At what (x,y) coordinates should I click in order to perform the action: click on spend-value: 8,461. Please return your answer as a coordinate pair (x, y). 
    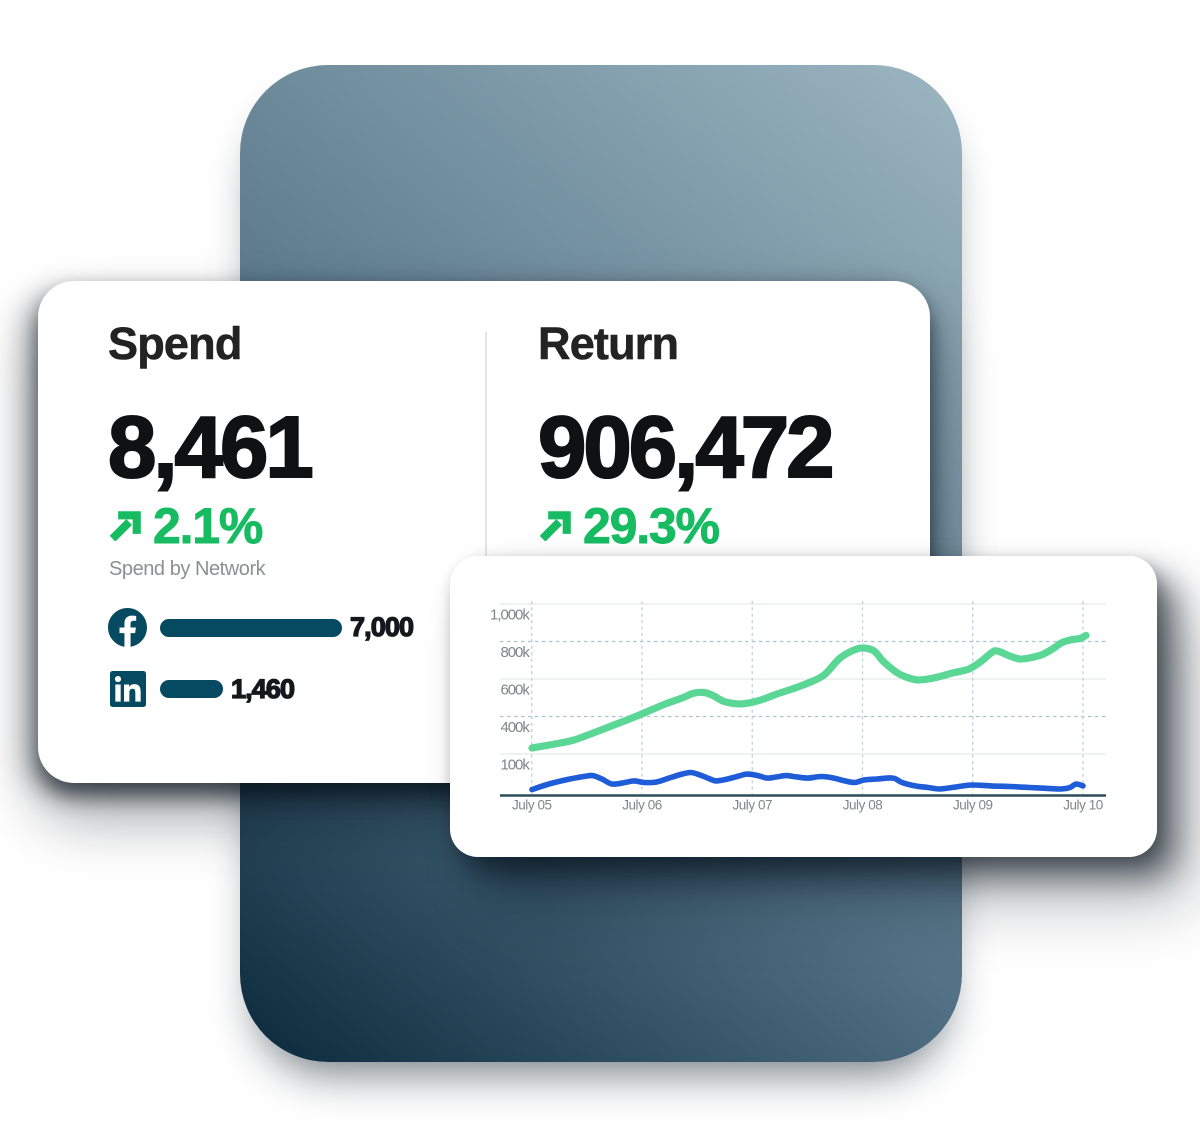
    Looking at the image, I should click on (211, 447).